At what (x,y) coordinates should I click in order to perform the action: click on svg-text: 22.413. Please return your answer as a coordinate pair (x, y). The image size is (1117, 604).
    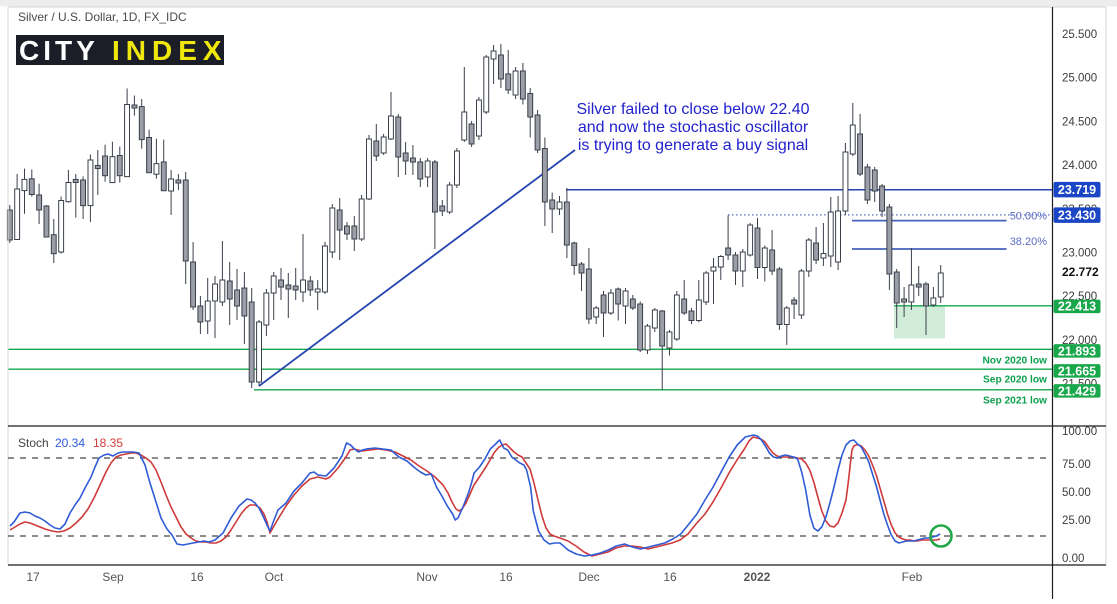
    Looking at the image, I should click on (1077, 307).